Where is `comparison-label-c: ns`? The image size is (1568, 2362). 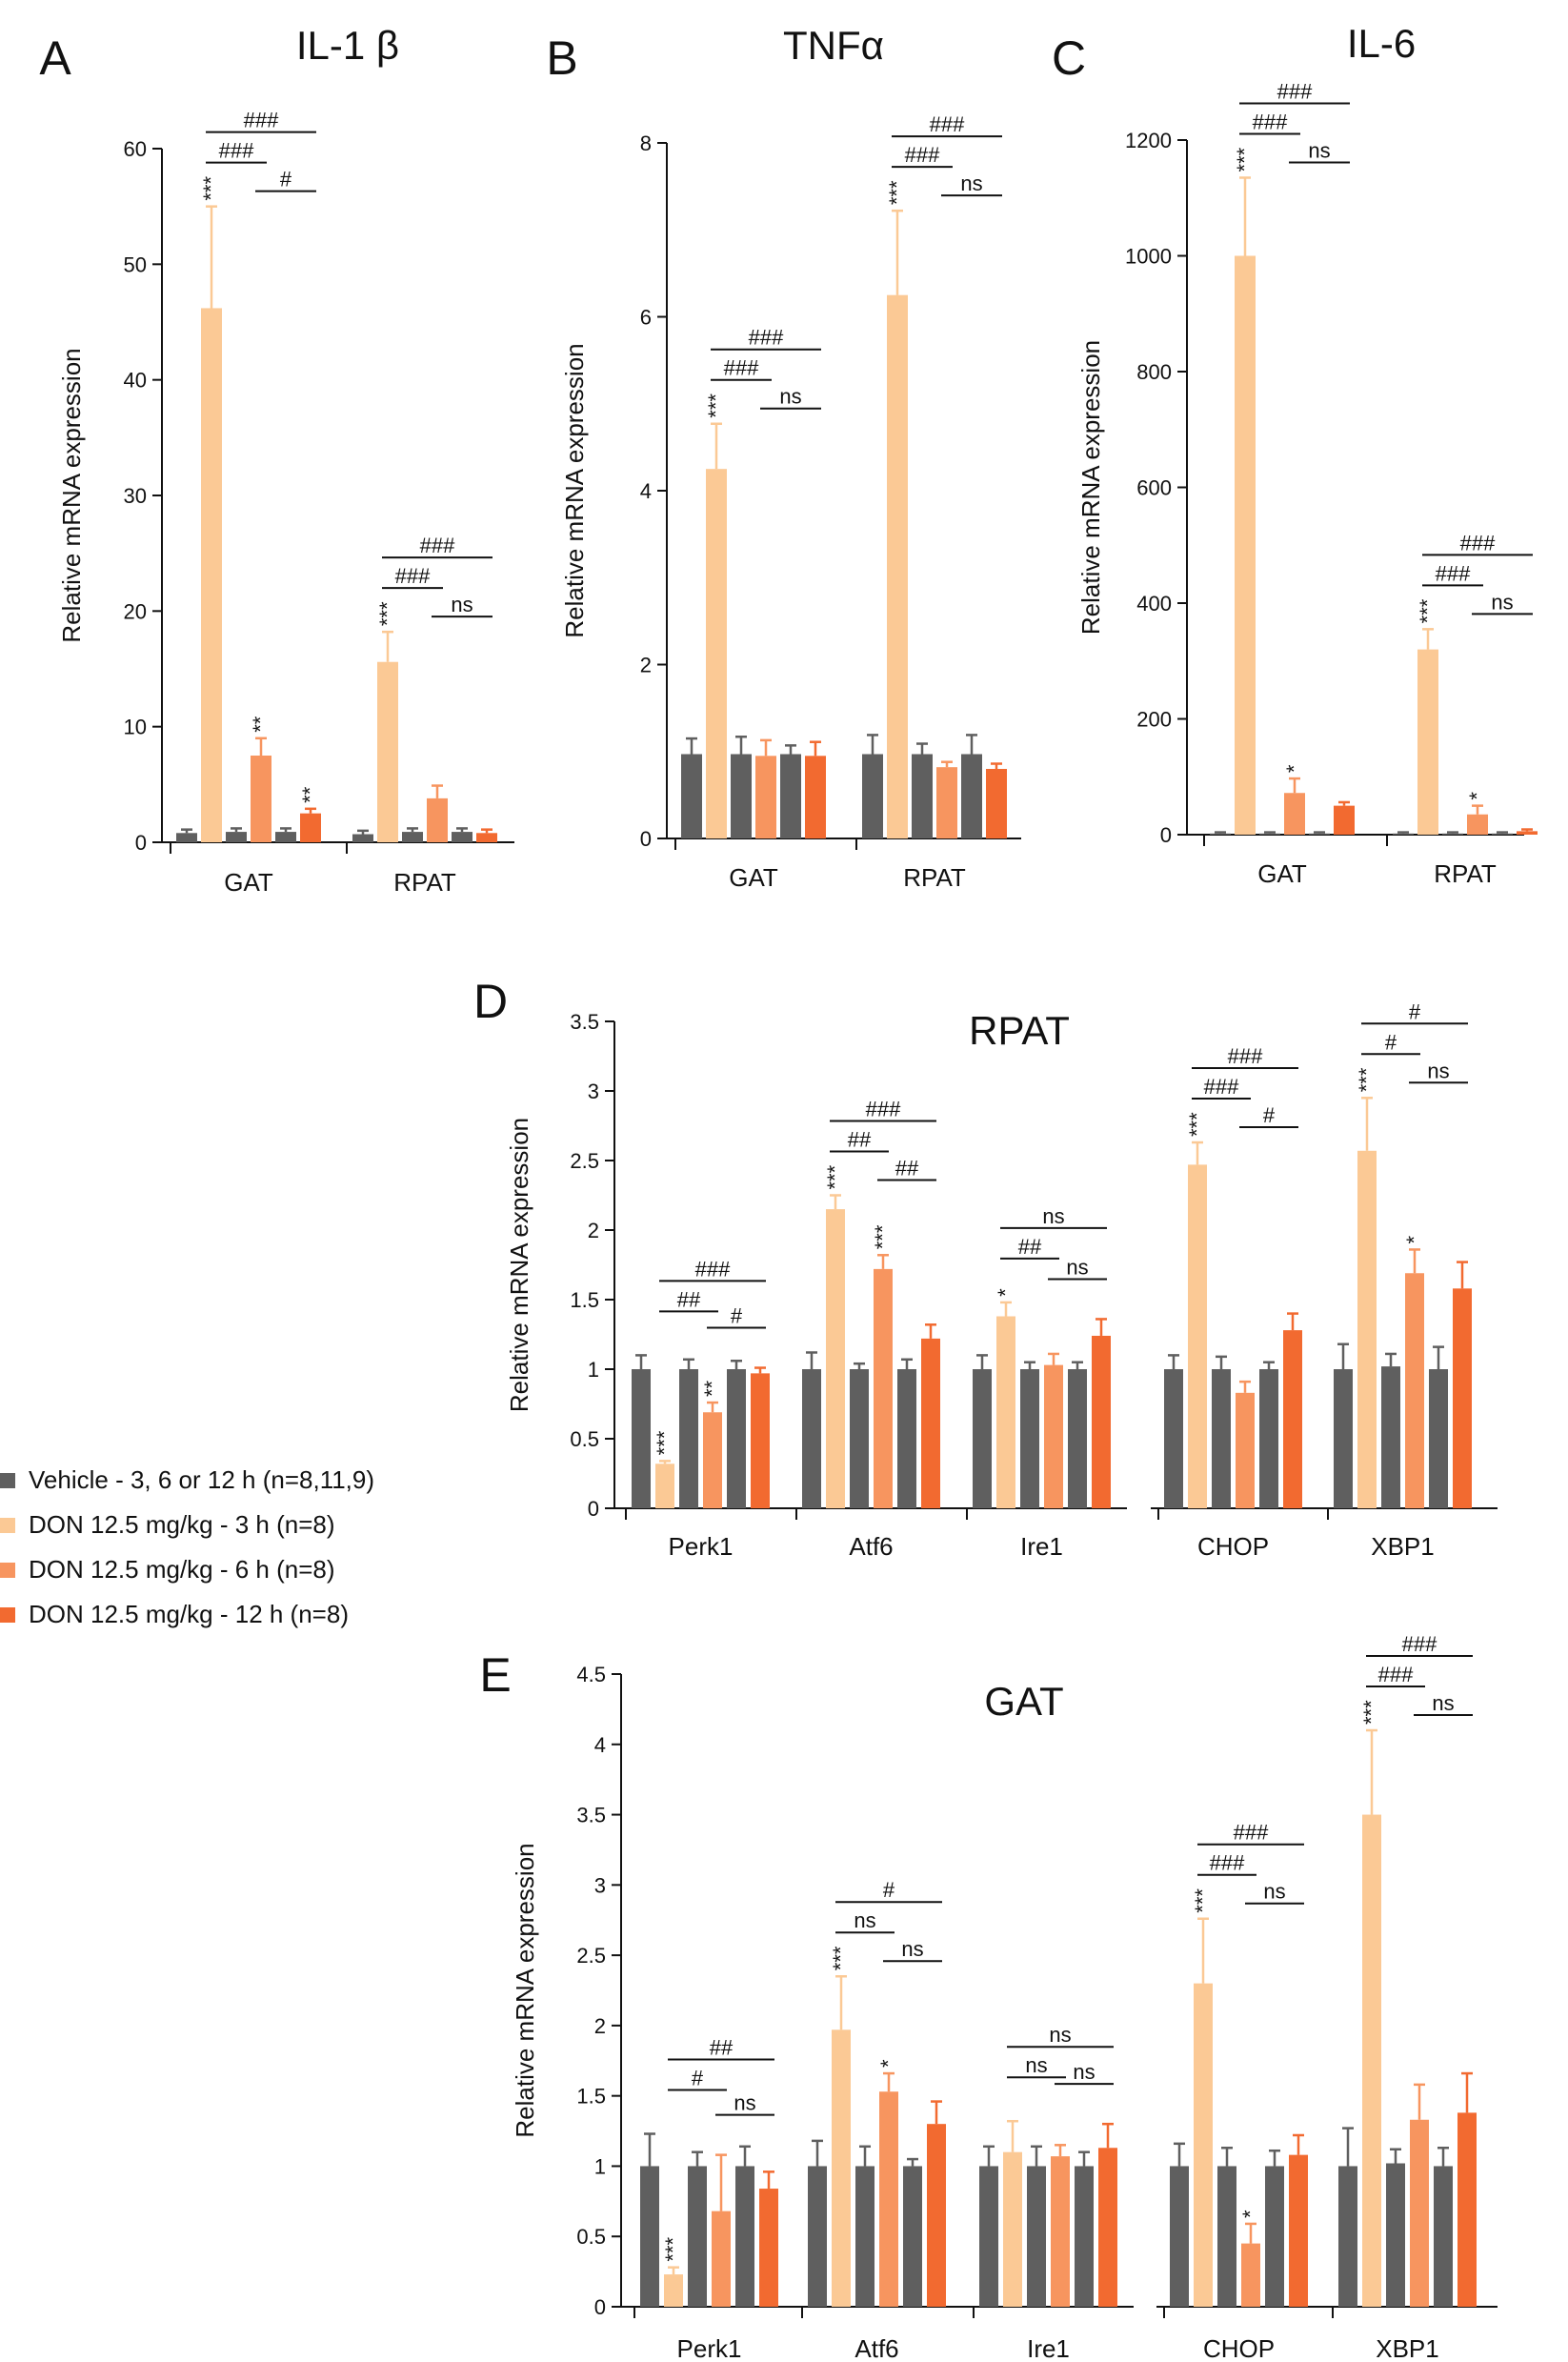 comparison-label-c: ns is located at coordinates (1502, 602).